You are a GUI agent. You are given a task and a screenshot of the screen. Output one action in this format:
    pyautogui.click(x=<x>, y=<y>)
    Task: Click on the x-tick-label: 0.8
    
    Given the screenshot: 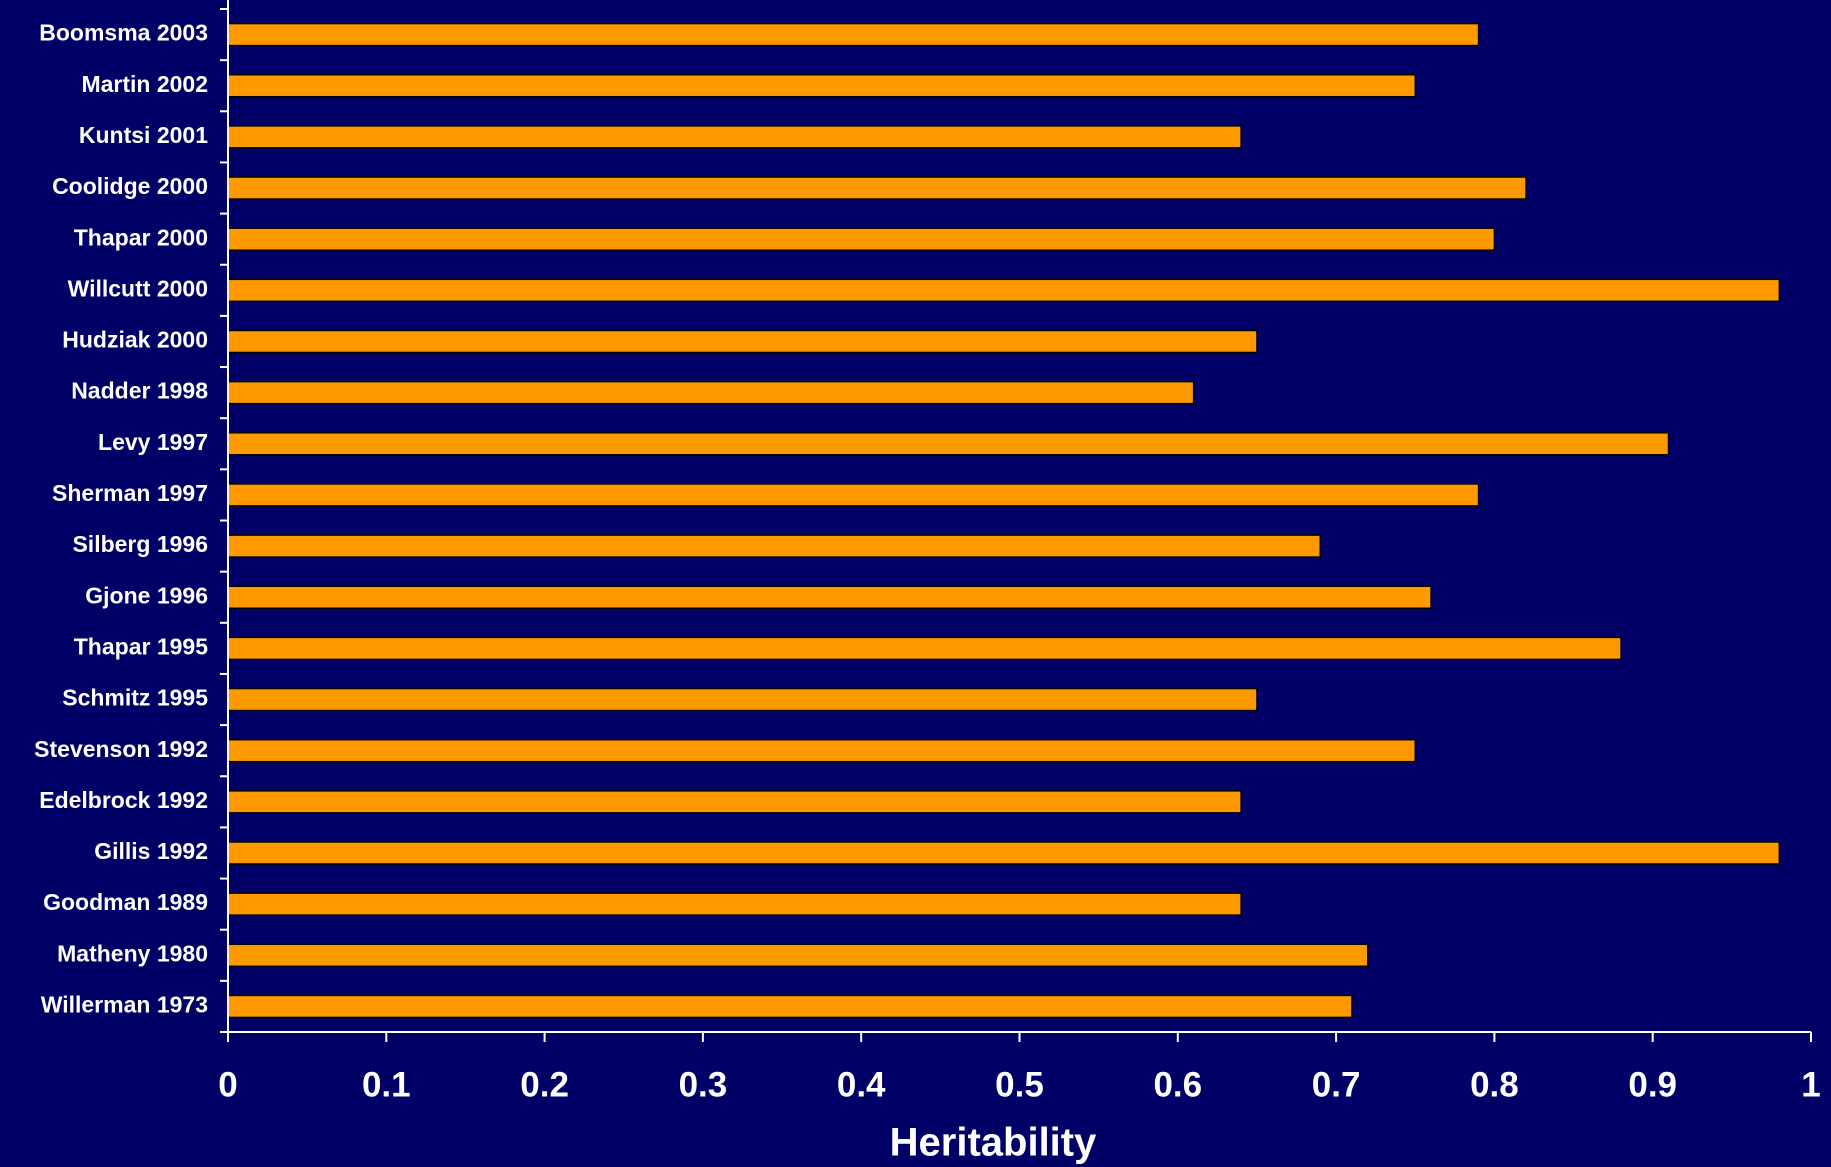 What is the action you would take?
    pyautogui.click(x=1494, y=1084)
    